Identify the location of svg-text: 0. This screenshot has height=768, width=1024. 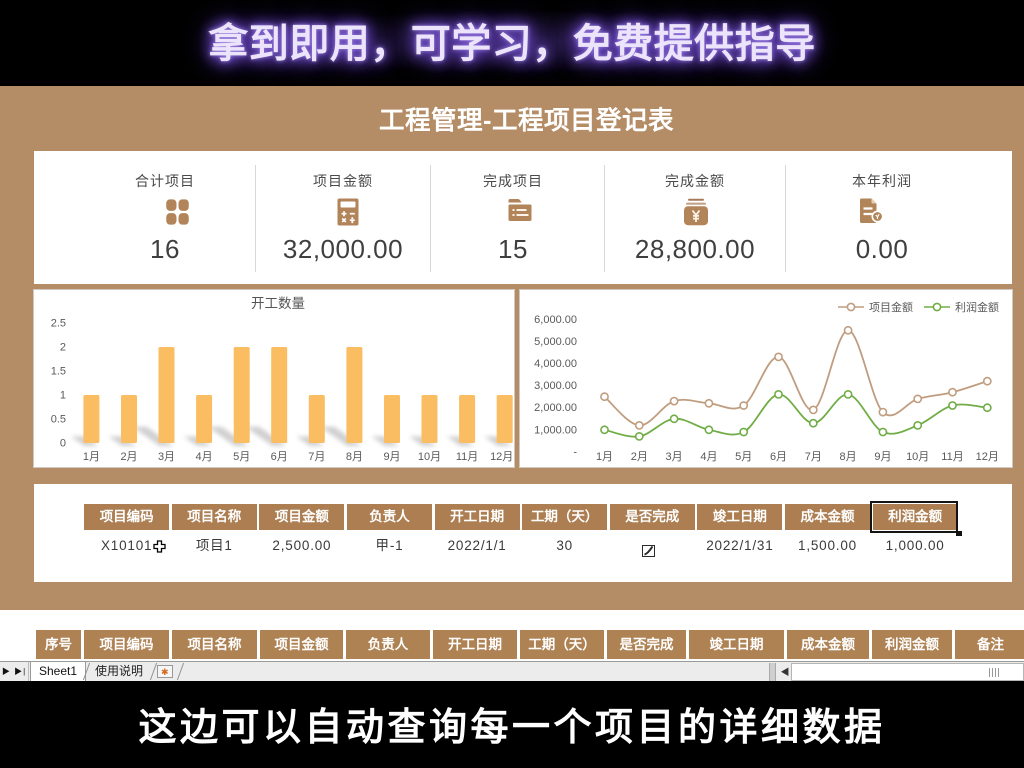
(63, 444).